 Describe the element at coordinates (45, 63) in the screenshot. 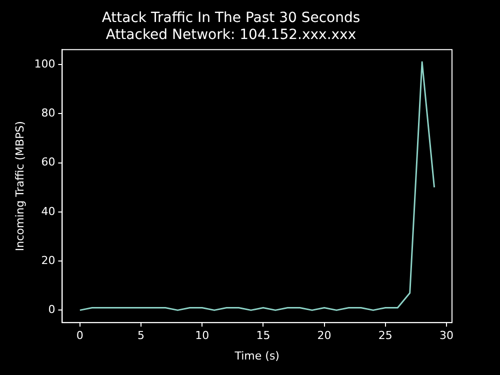

I see `y-tick-label: 100` at that location.